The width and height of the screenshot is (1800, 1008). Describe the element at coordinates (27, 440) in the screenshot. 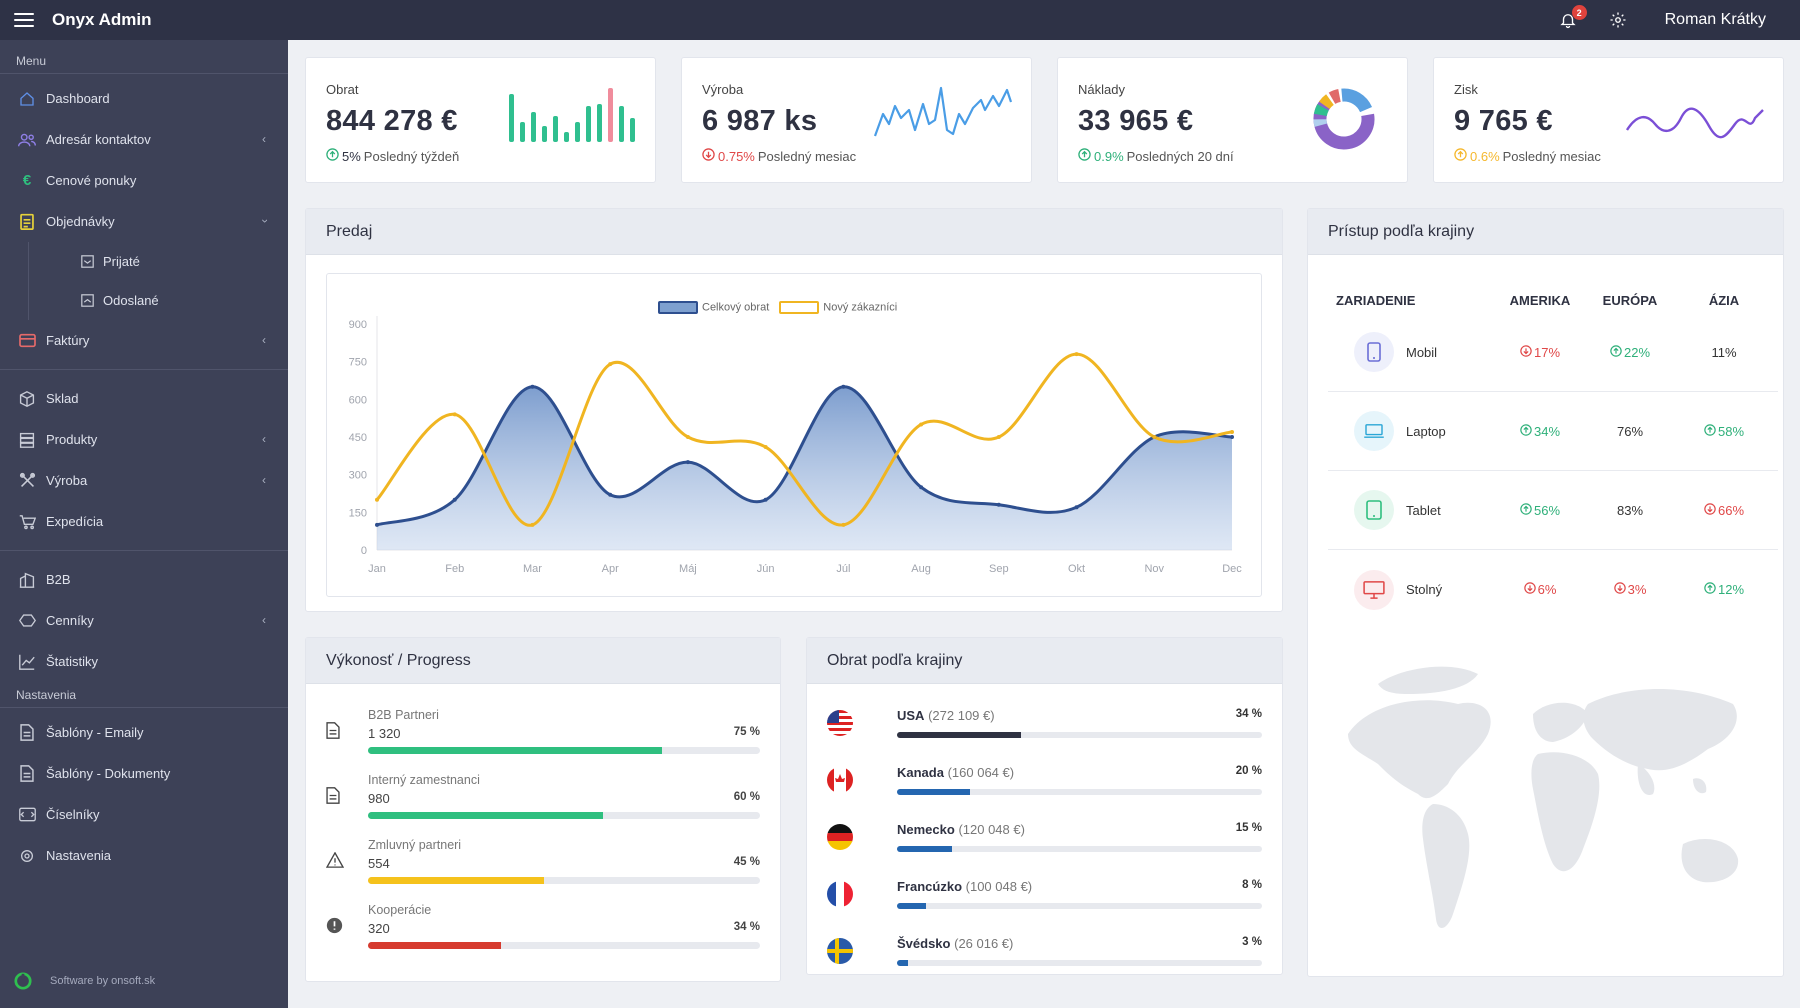

I see `layers-icon` at that location.